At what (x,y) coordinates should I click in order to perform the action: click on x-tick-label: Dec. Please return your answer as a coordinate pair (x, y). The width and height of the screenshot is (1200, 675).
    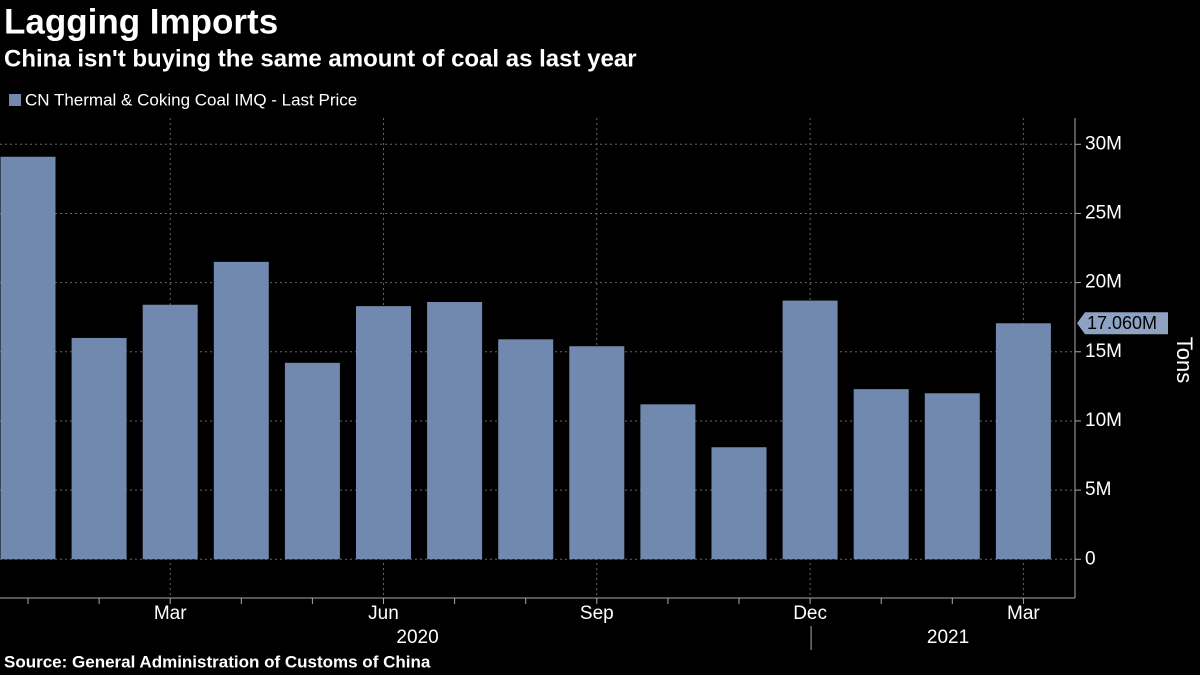
    Looking at the image, I should click on (810, 613).